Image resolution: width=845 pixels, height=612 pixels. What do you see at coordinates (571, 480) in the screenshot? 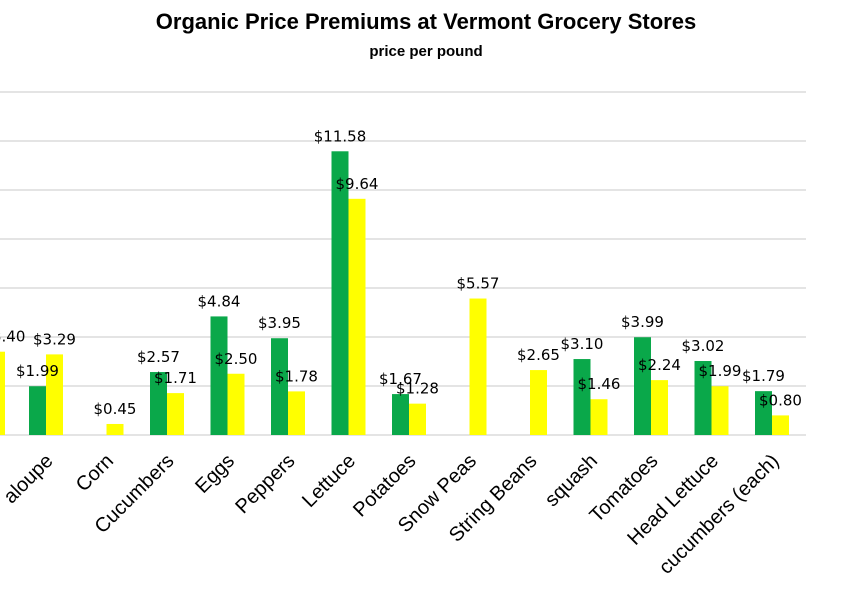
I see `x-tick-label: squash` at bounding box center [571, 480].